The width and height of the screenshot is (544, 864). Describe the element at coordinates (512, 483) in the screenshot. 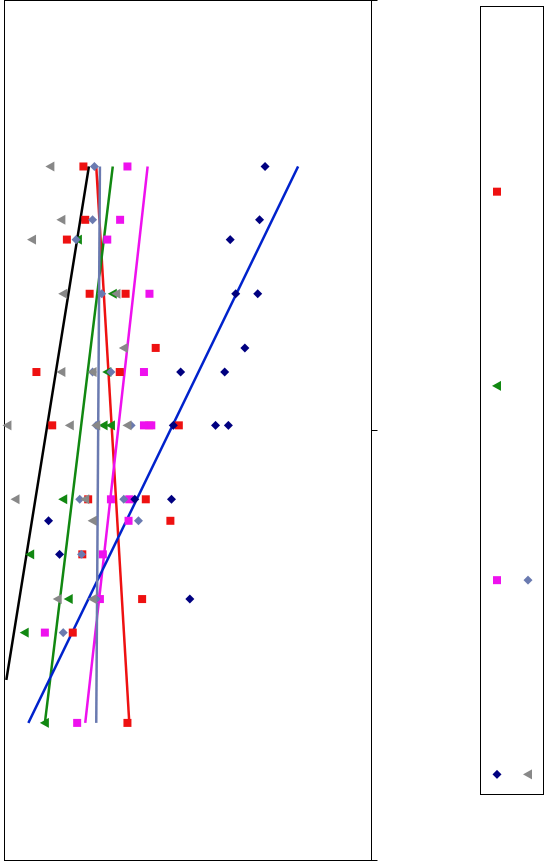

I see `legend` at that location.